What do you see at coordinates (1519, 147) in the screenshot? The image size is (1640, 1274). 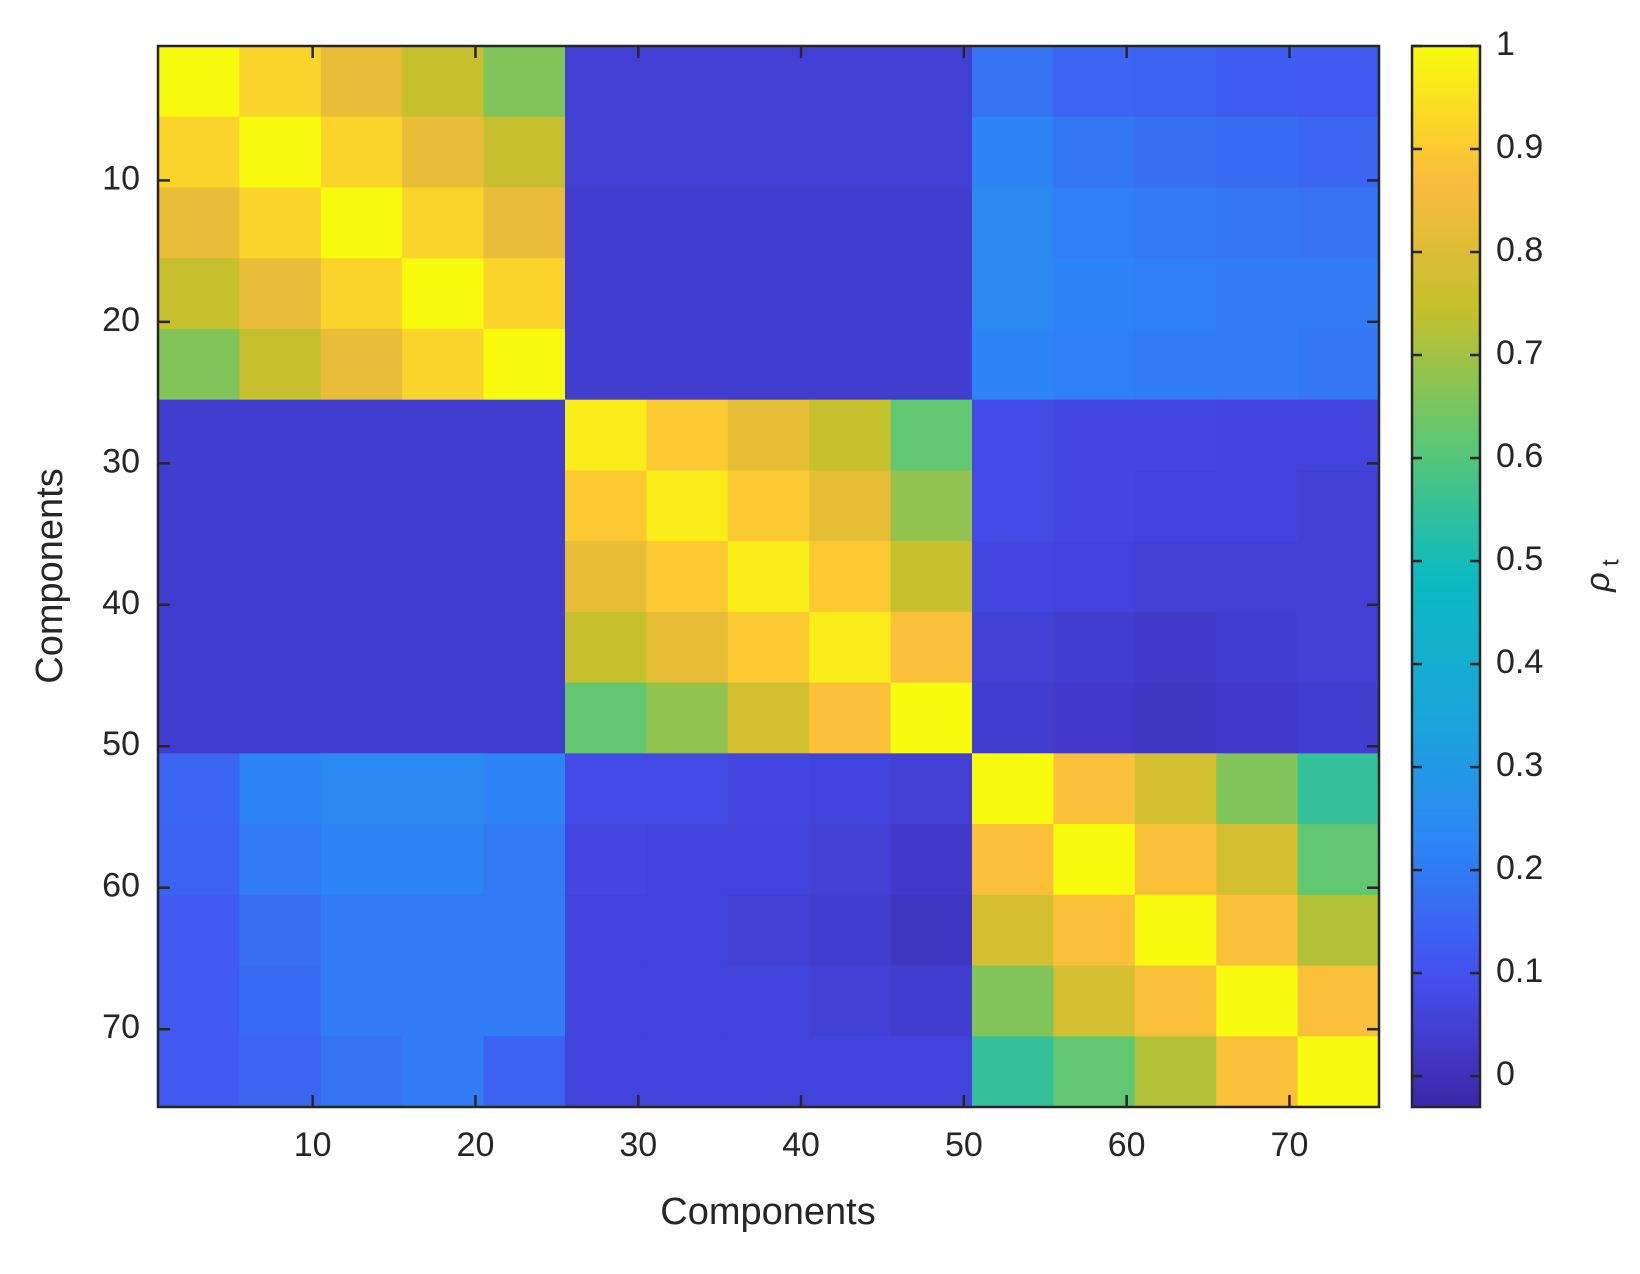 I see `colorbar-tick-label: 0.9` at bounding box center [1519, 147].